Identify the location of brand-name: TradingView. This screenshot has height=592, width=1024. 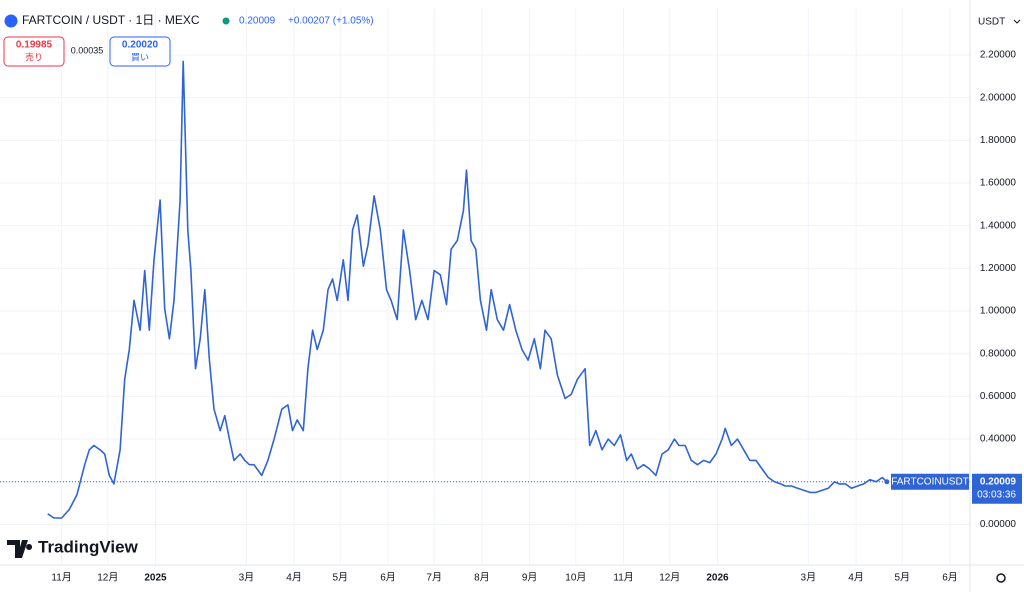
(88, 546).